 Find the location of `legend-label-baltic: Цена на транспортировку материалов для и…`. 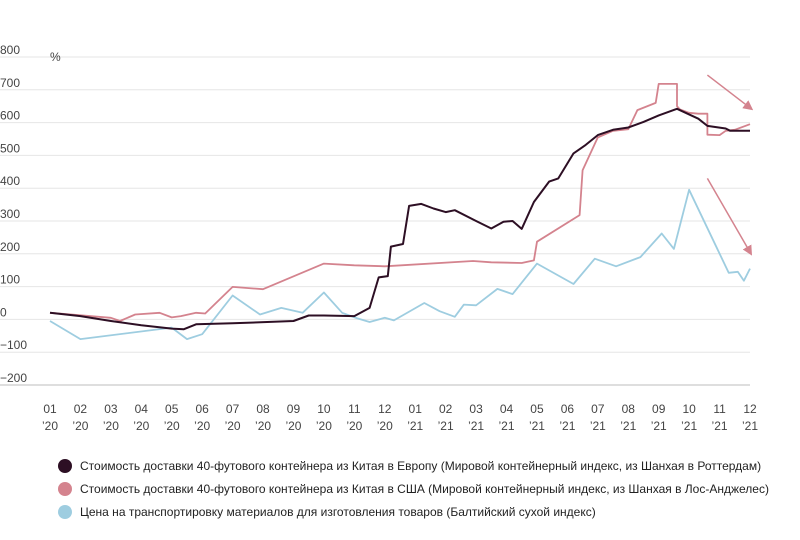

legend-label-baltic: Цена на транспортировку материалов для и… is located at coordinates (338, 511).